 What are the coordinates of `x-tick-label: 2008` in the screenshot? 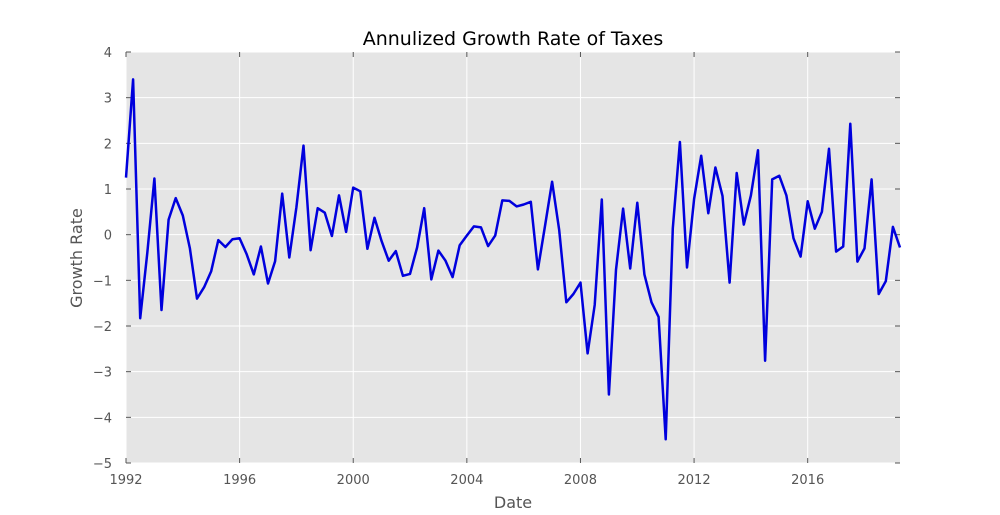 It's located at (580, 480).